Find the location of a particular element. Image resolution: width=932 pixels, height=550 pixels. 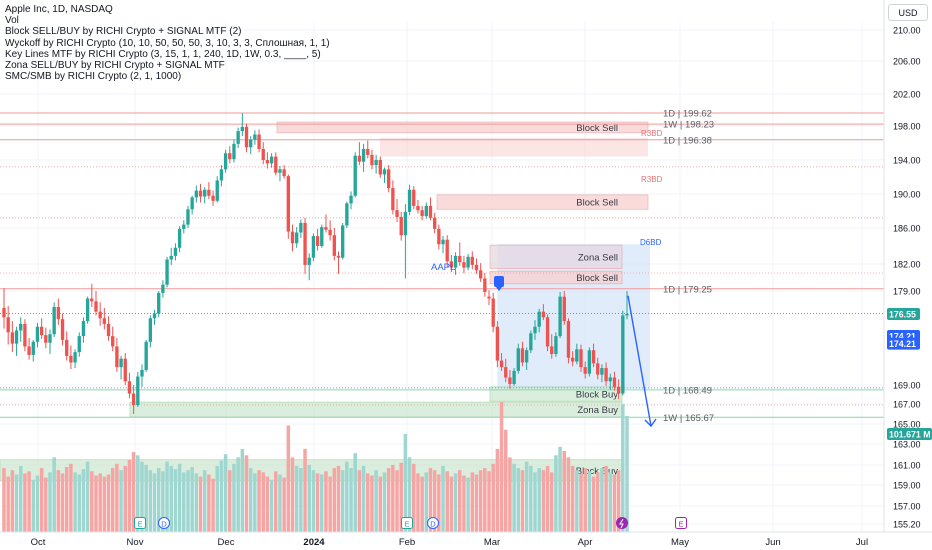

legend-symbol-line: Apple Inc, 1D, NASDAQ is located at coordinates (59, 9).